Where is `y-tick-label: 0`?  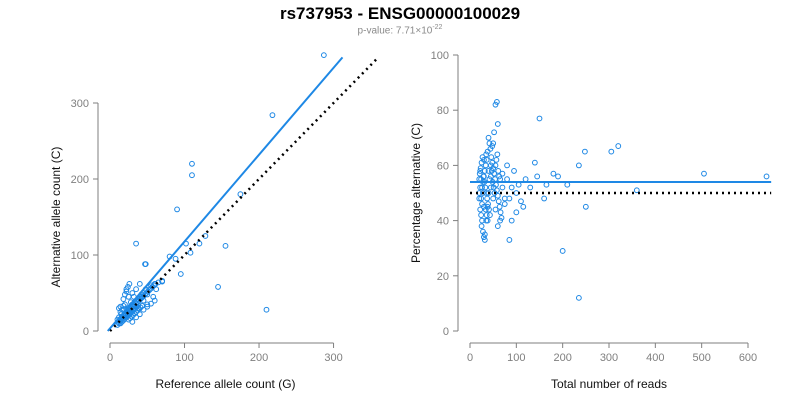 y-tick-label: 0 is located at coordinates (86, 332).